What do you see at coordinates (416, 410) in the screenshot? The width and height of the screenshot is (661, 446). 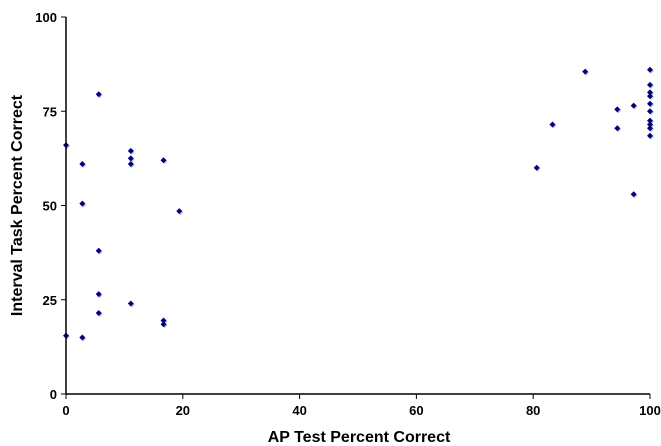 I see `x-tick-label: 60` at bounding box center [416, 410].